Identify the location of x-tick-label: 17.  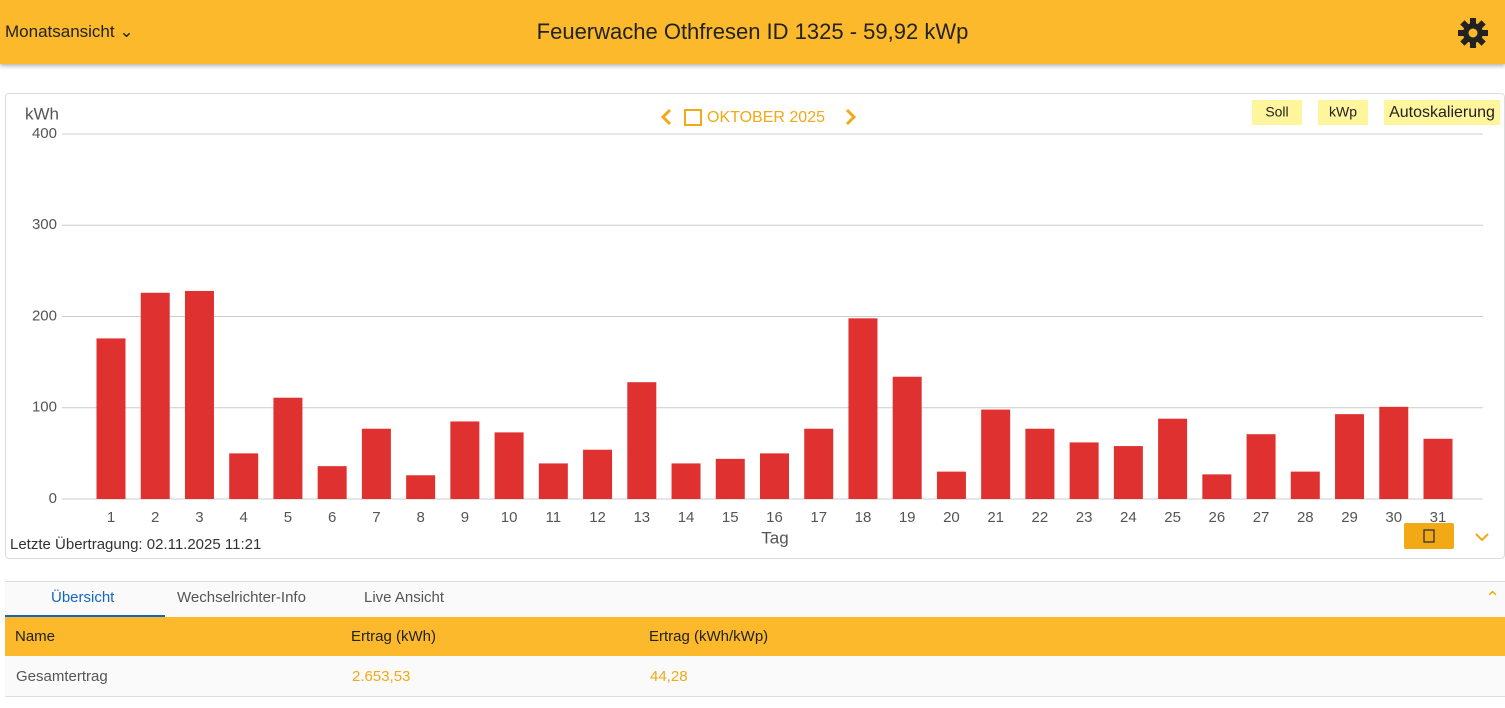
(818, 517).